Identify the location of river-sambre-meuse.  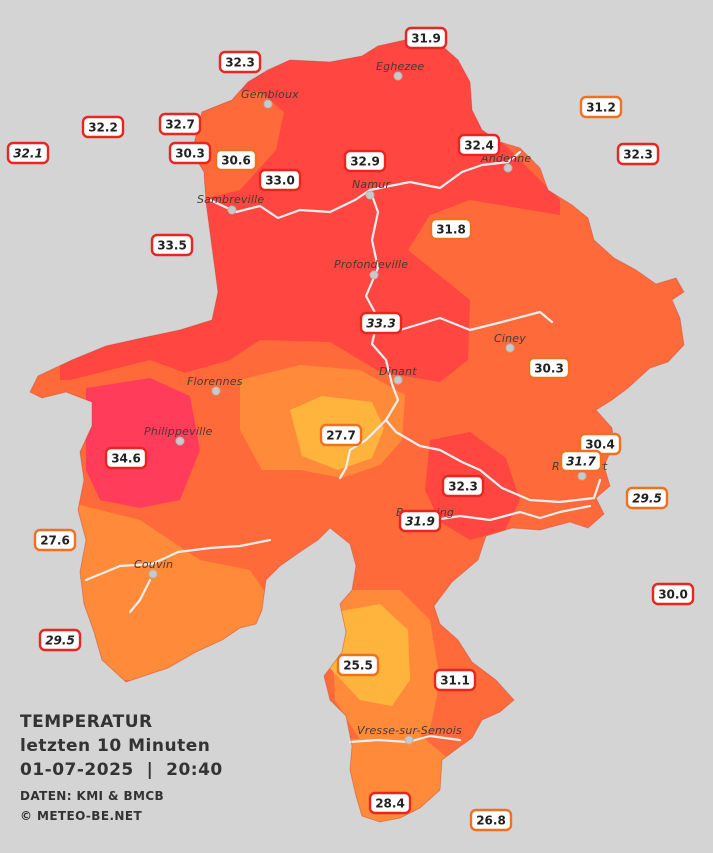
(365, 185).